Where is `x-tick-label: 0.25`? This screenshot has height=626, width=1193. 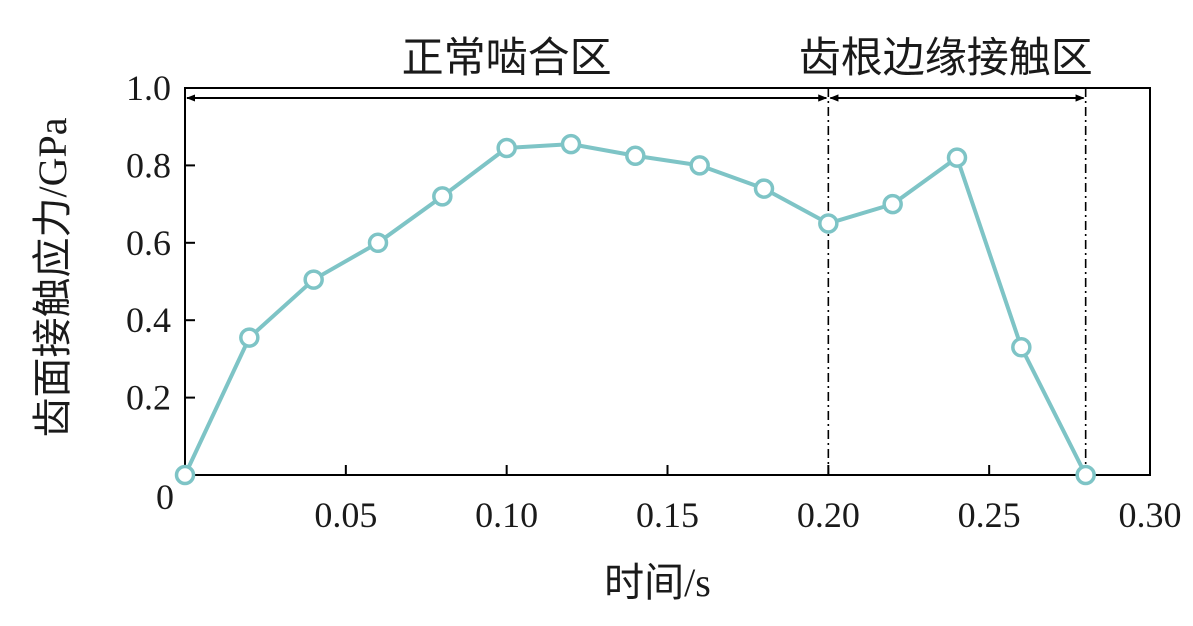
x-tick-label: 0.25 is located at coordinates (989, 515).